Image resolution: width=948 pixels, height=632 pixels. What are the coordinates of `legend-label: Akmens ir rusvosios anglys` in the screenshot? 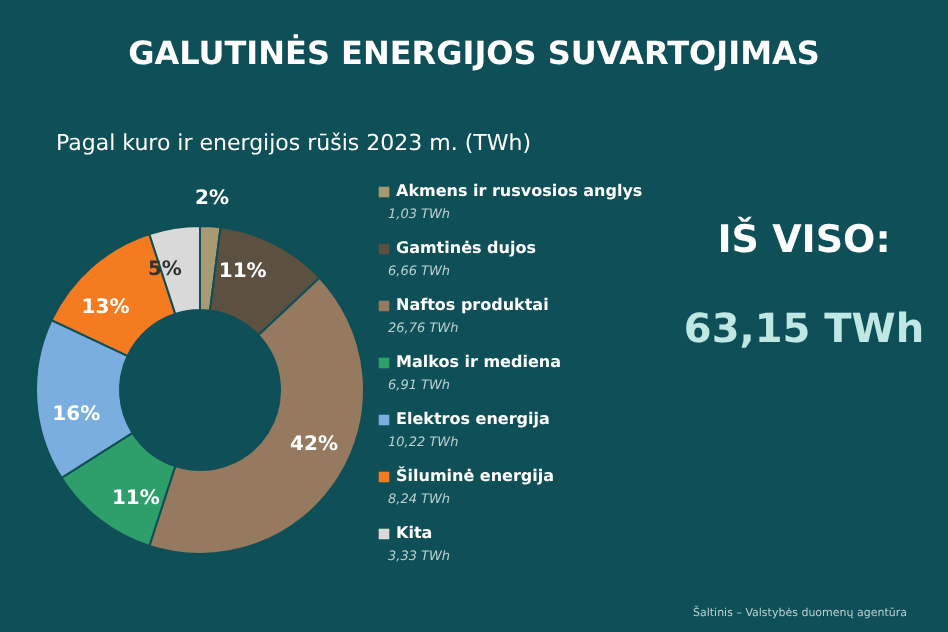 It's located at (519, 191).